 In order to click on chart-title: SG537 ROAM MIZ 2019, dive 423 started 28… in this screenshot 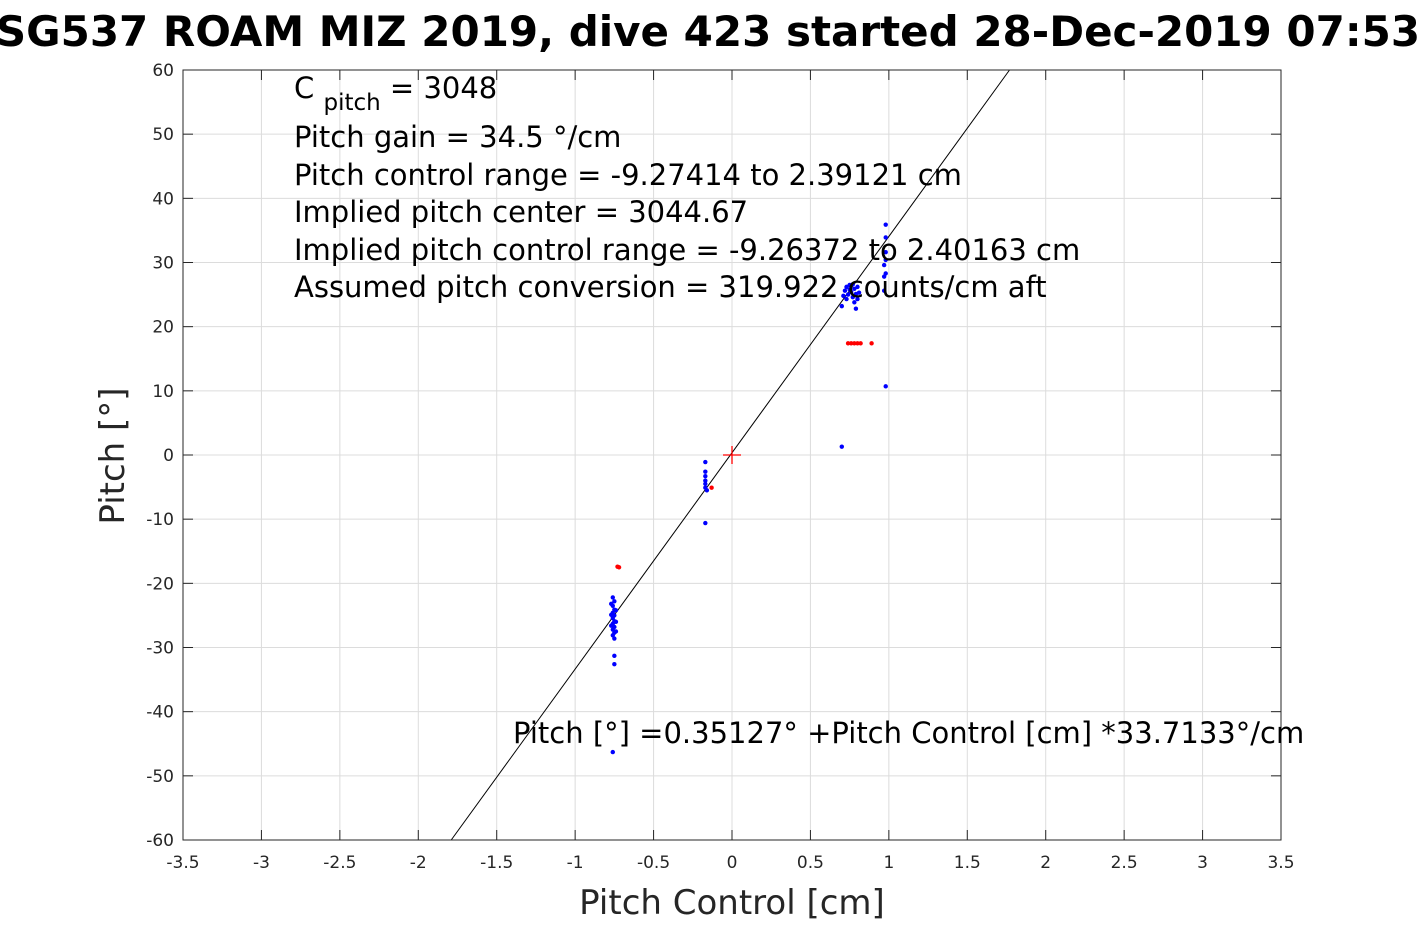, I will do `click(708, 31)`.